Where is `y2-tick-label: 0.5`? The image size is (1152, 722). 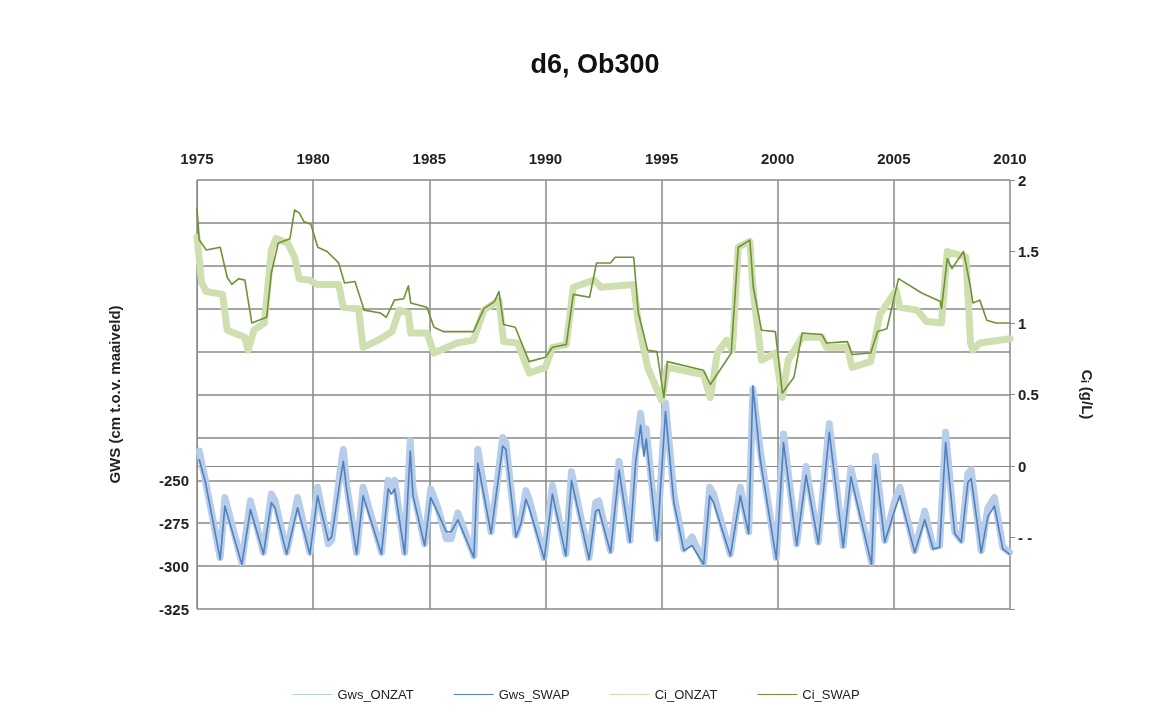 y2-tick-label: 0.5 is located at coordinates (1028, 394).